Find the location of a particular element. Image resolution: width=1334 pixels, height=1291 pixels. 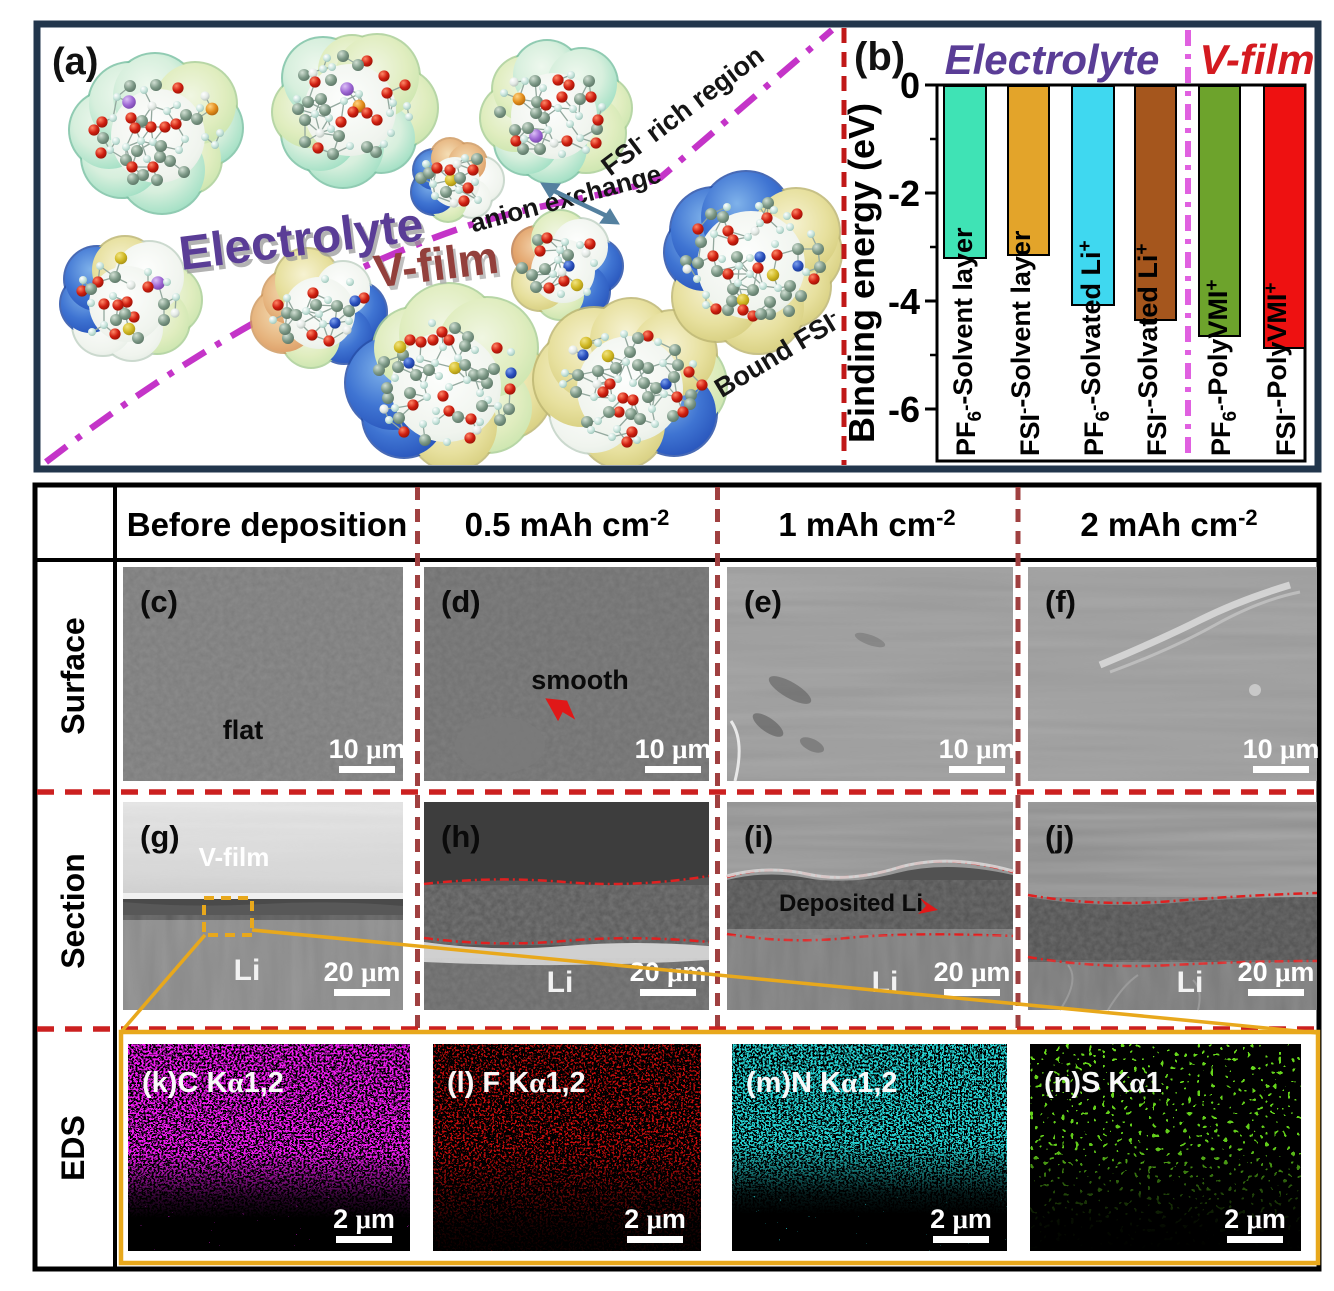

svg-text: (g) is located at coordinates (160, 836).